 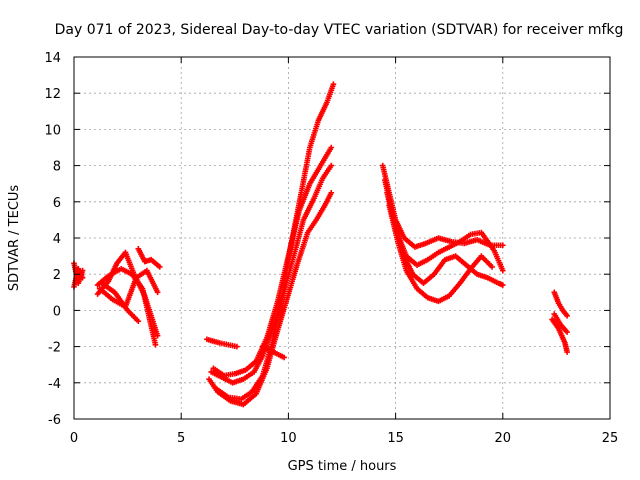 I want to click on x-tick-label: 10, so click(x=288, y=438).